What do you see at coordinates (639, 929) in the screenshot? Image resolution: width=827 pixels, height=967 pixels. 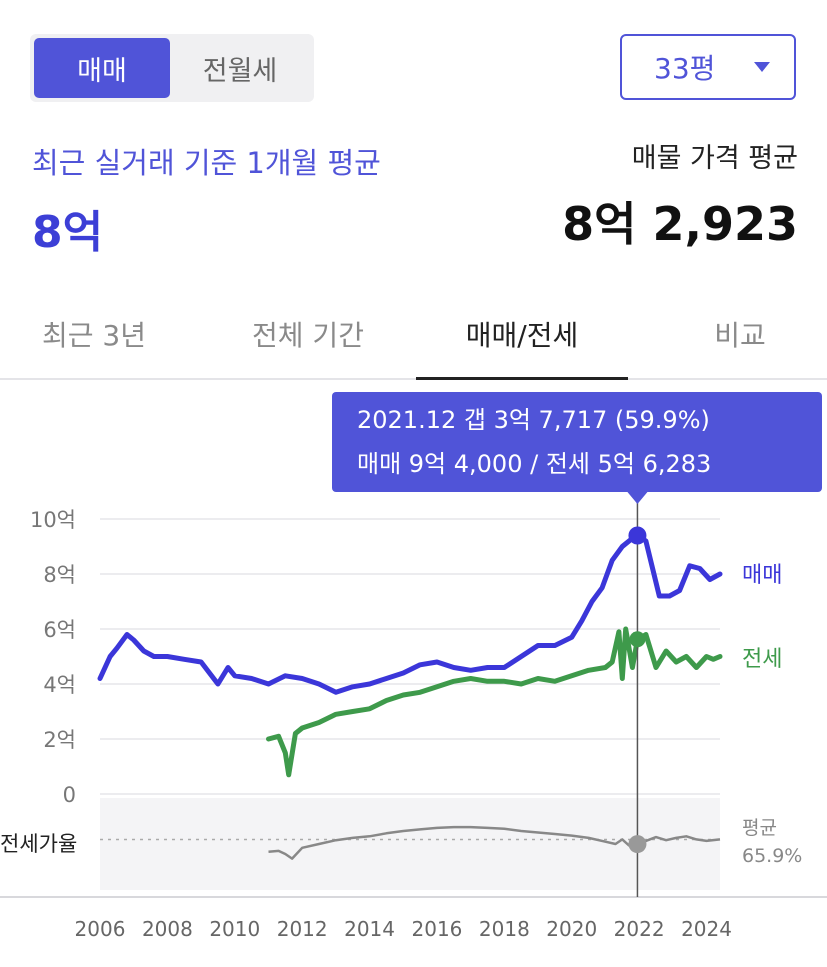 I see `x-tick-label: 2022` at bounding box center [639, 929].